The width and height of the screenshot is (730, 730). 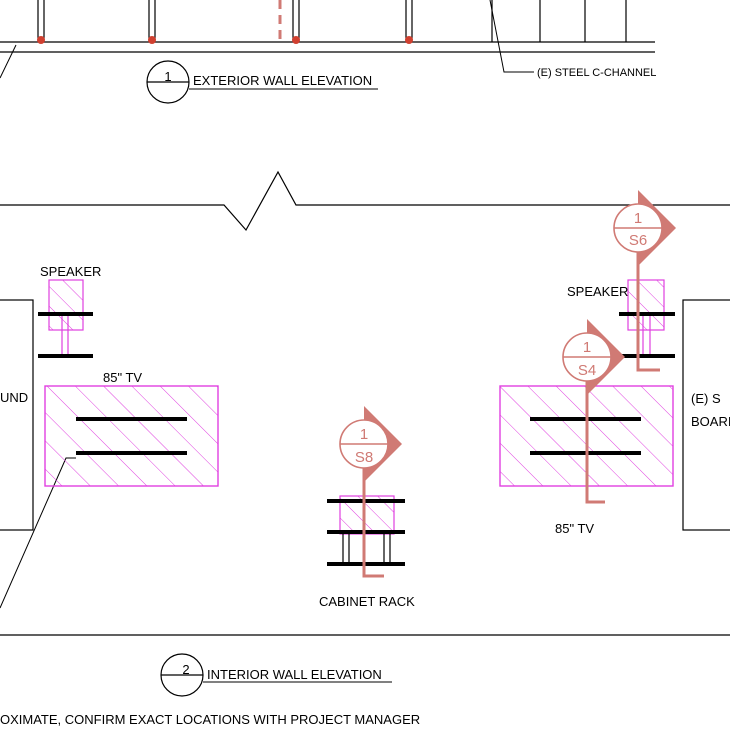 What do you see at coordinates (167, 76) in the screenshot?
I see `elevation-1-number: 1` at bounding box center [167, 76].